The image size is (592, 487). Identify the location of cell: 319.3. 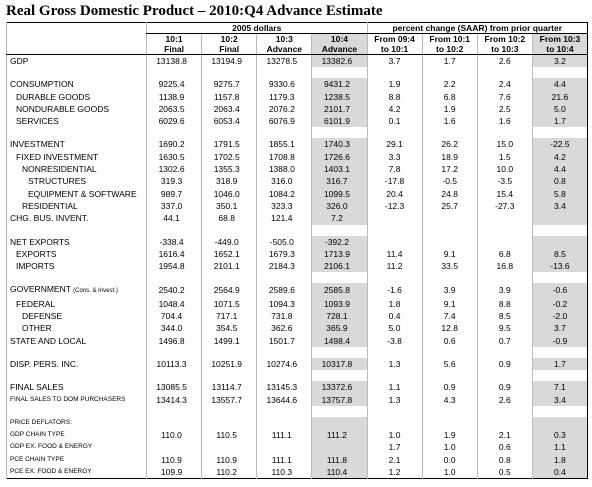
(173, 181).